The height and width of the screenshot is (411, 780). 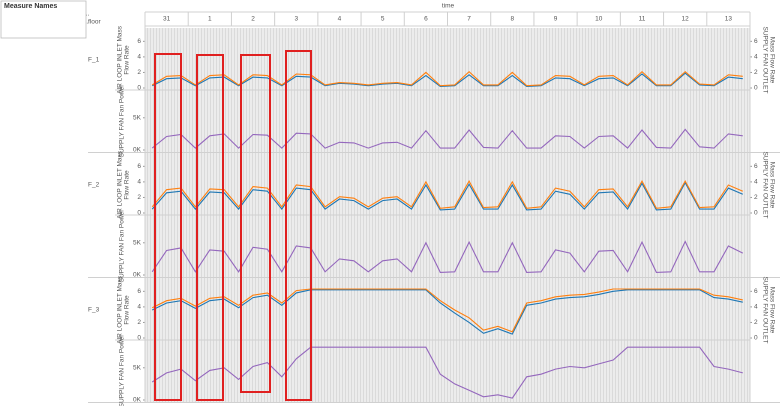 What do you see at coordinates (686, 19) in the screenshot?
I see `x-tick-label: 12` at bounding box center [686, 19].